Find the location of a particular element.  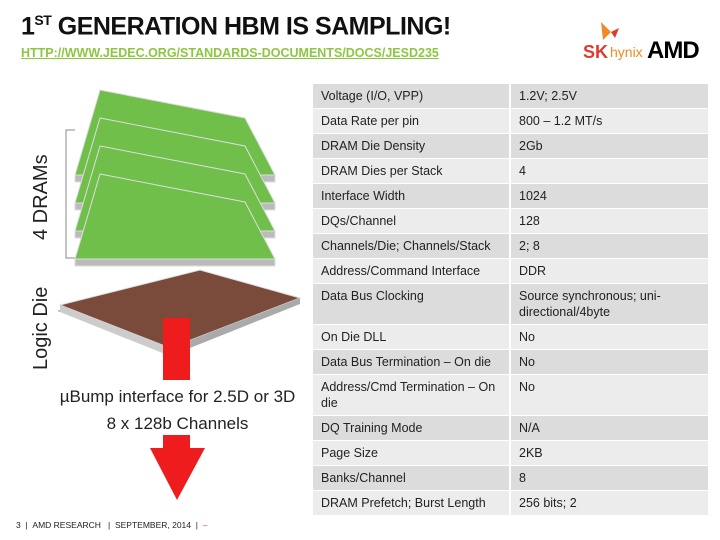

table-row: Channels/Die; Channels/Stack 2; 8 is located at coordinates (510, 246).